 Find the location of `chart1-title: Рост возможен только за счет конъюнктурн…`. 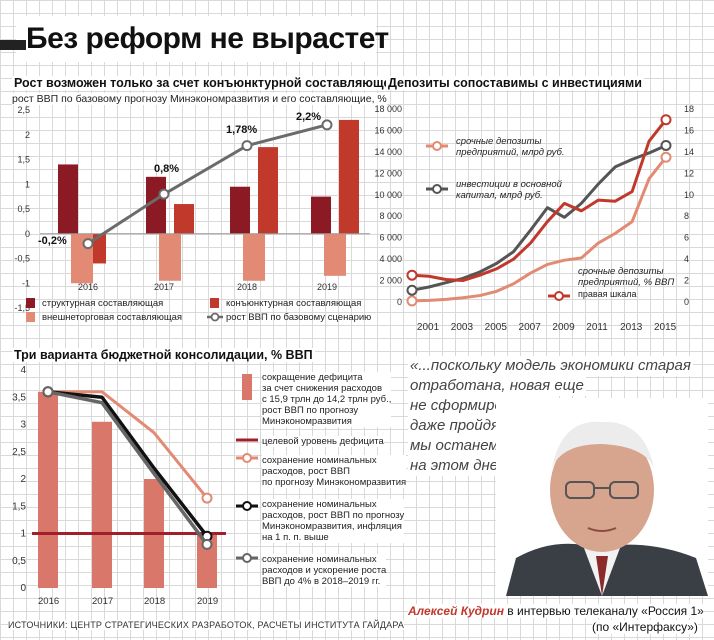

chart1-title: Рост возможен только за счет конъюнктурн… is located at coordinates (206, 83).